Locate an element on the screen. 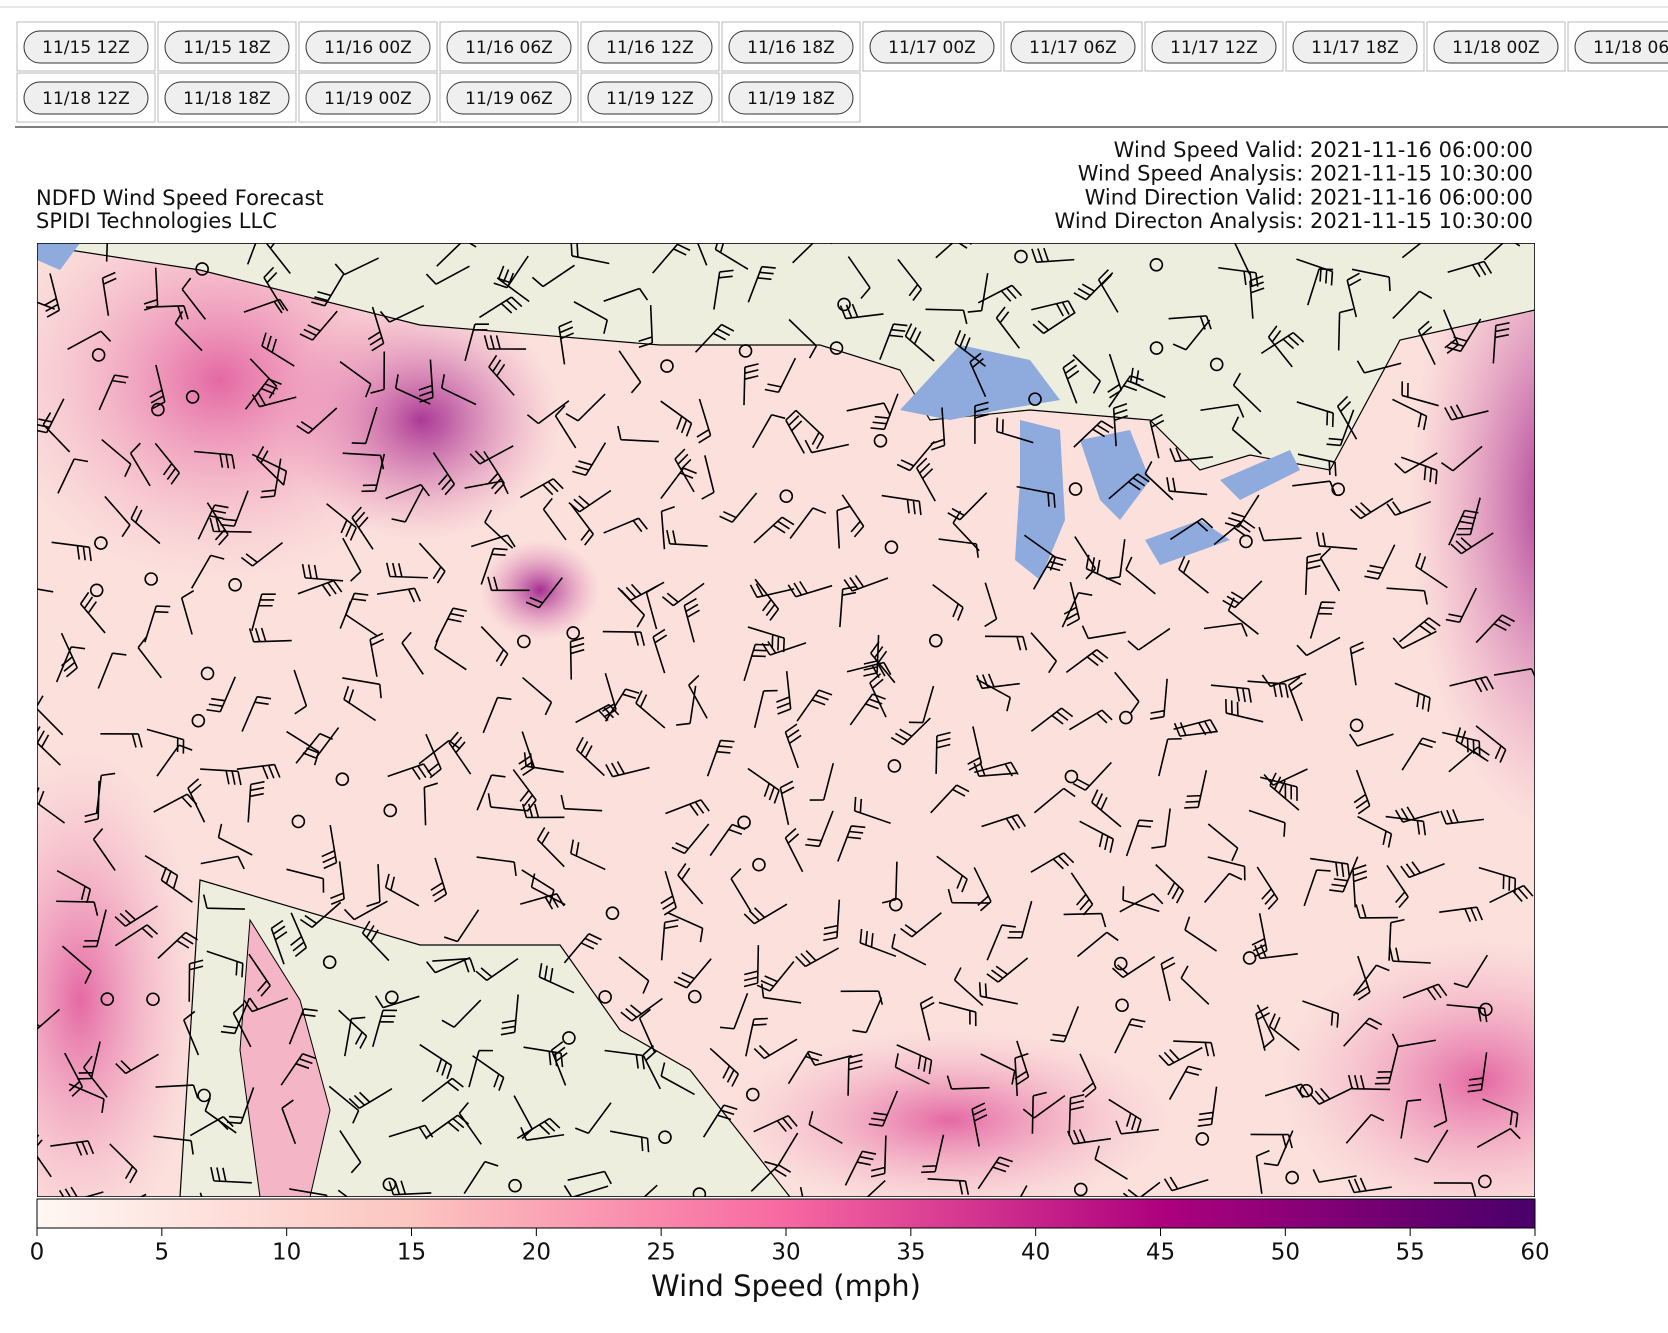  button-label: 11/17 18Z is located at coordinates (1355, 48).